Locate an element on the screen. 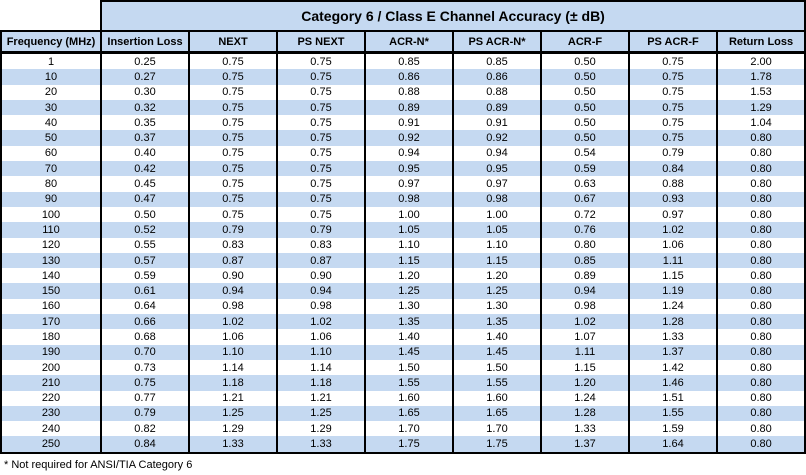 This screenshot has height=475, width=806. table-cell: 1.05 is located at coordinates (497, 230).